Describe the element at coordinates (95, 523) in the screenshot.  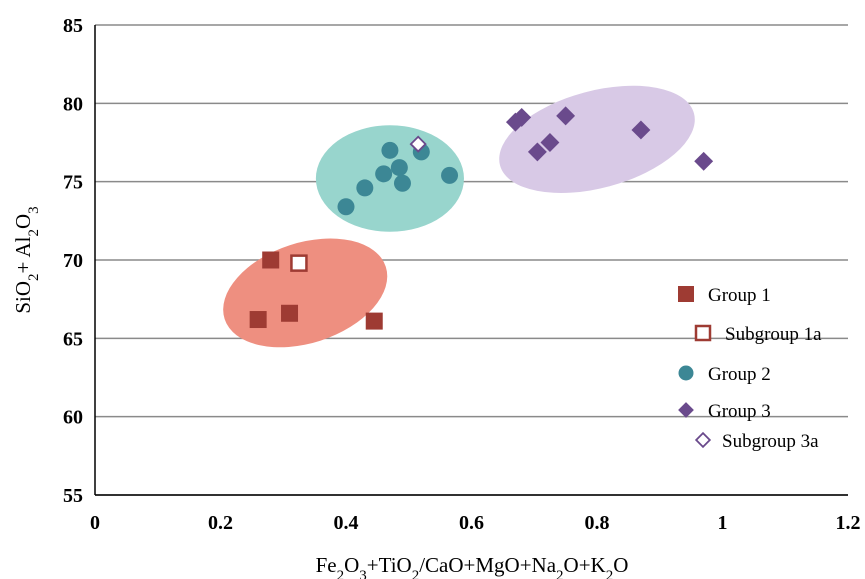
I see `x-tick-label-0: 0` at that location.